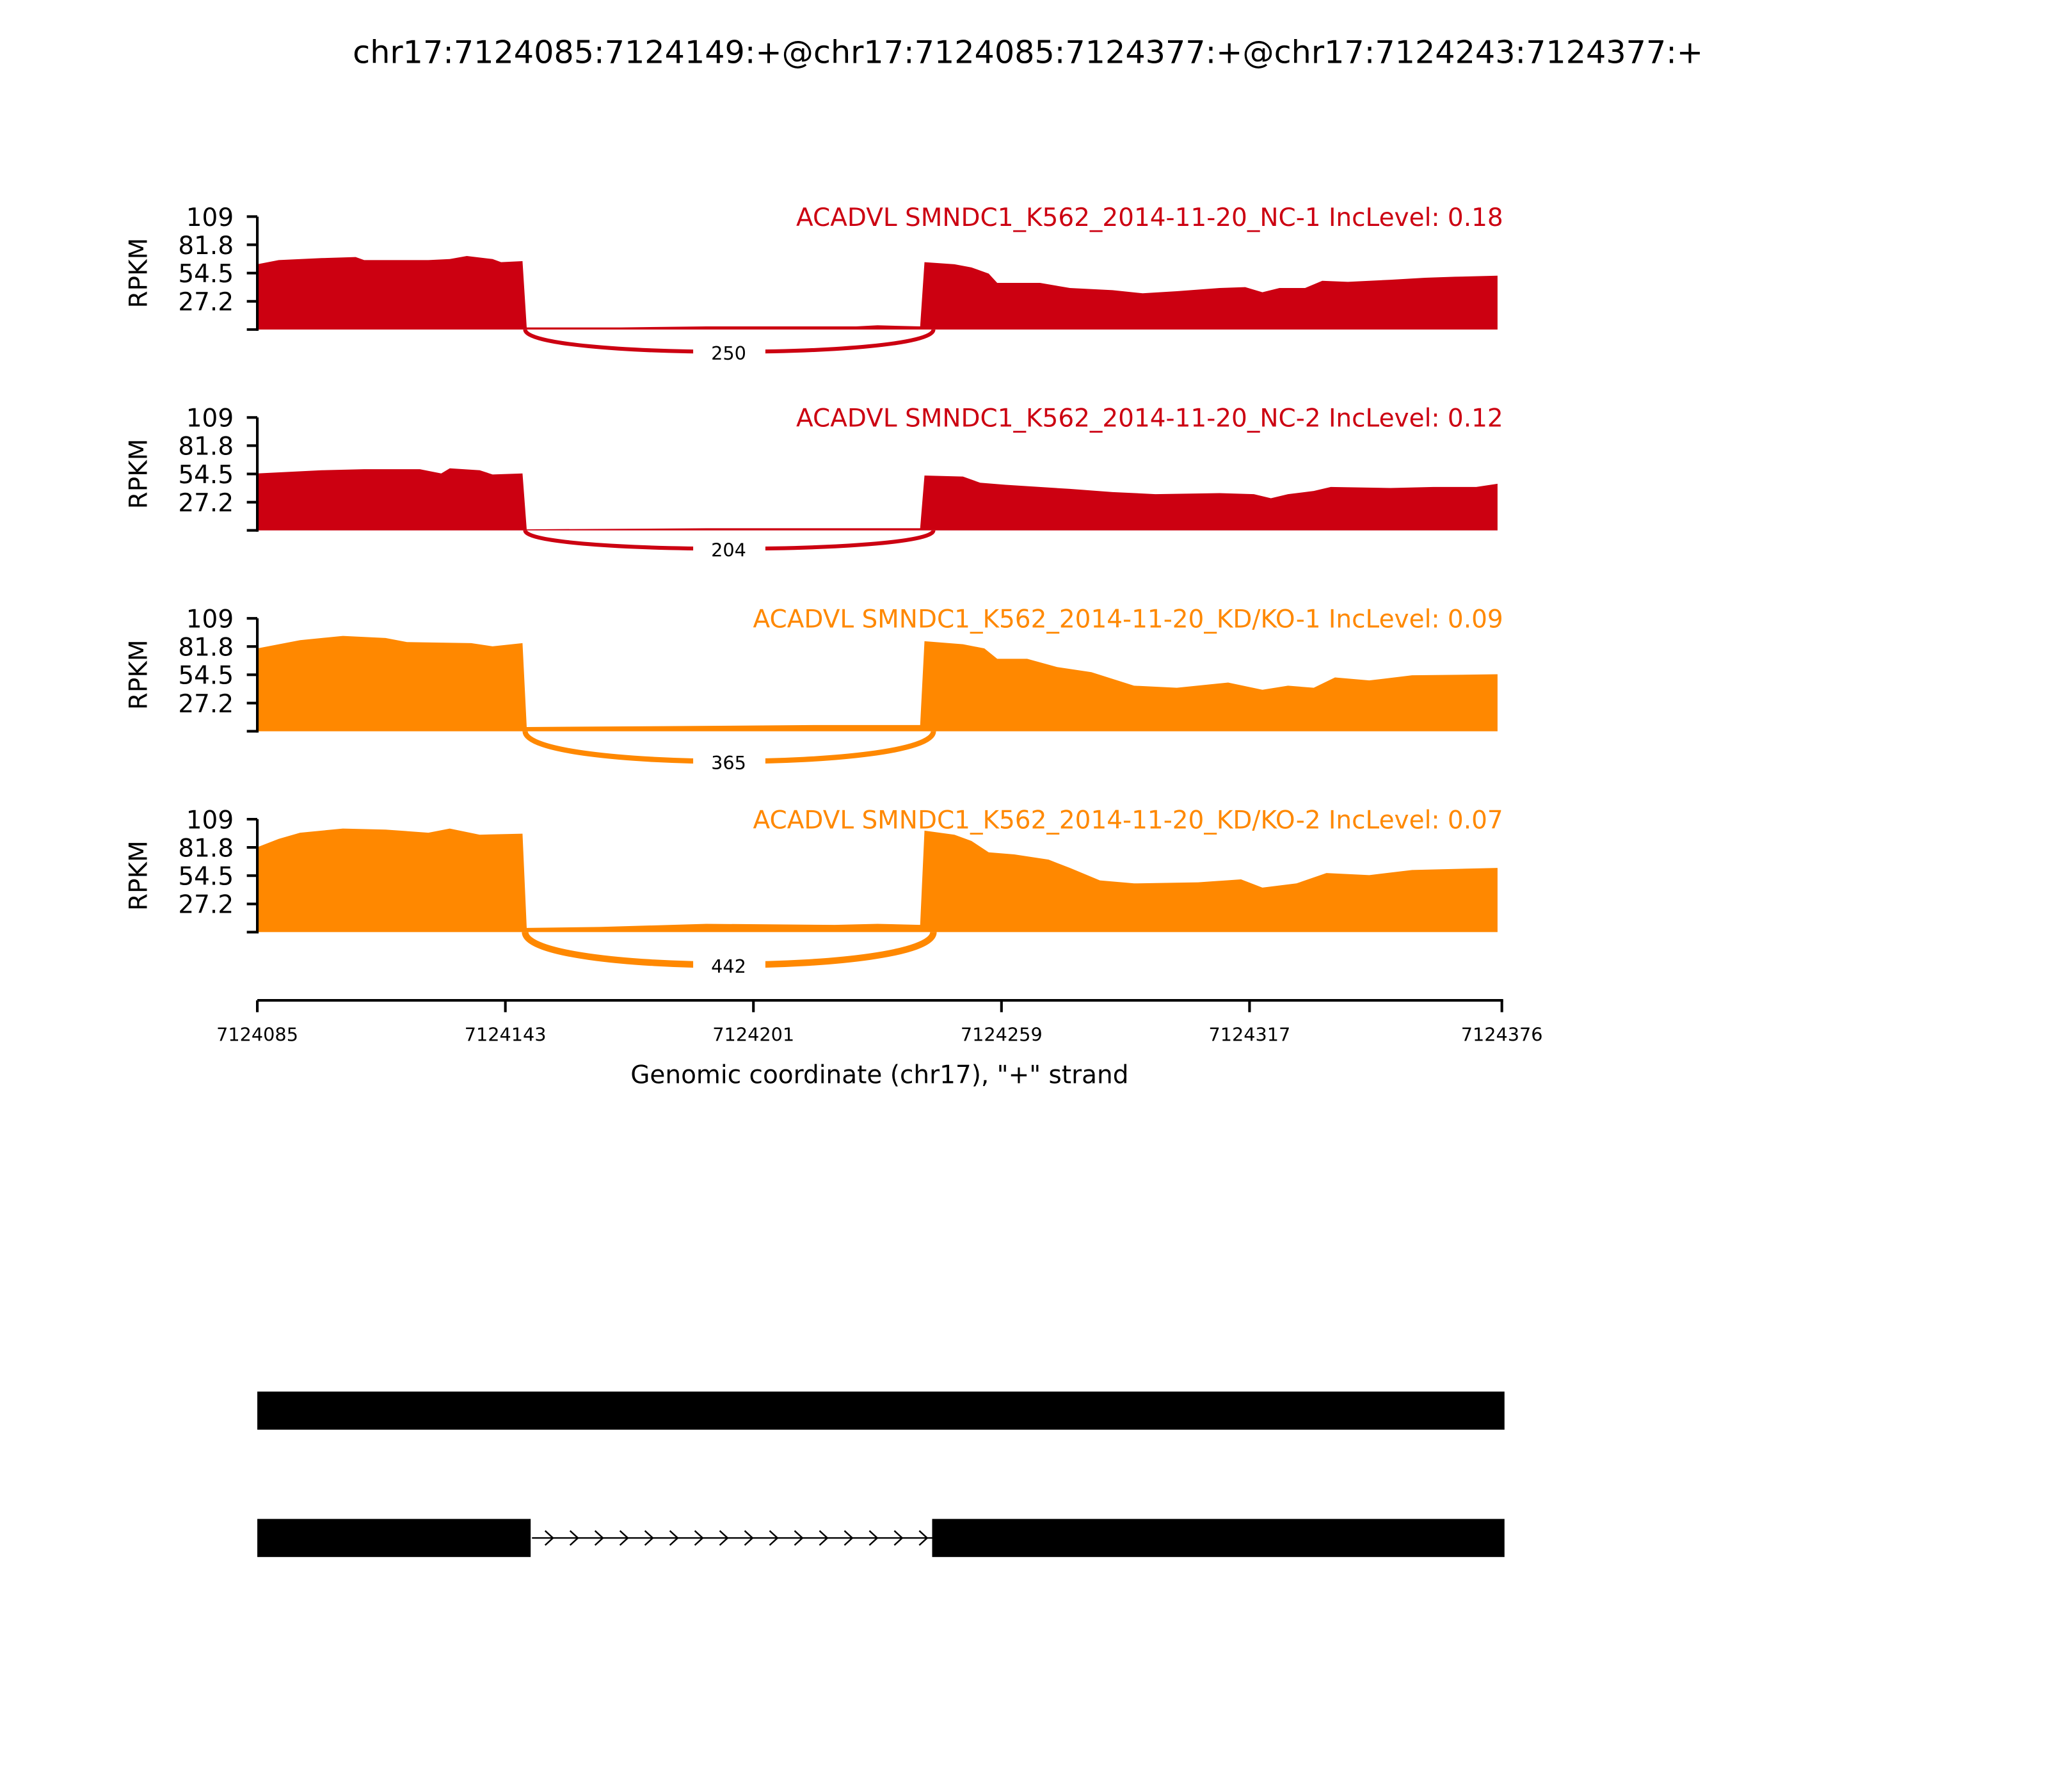 The image size is (2048, 1792). Describe the element at coordinates (257, 1035) in the screenshot. I see `x-tick-label: 7124085` at that location.